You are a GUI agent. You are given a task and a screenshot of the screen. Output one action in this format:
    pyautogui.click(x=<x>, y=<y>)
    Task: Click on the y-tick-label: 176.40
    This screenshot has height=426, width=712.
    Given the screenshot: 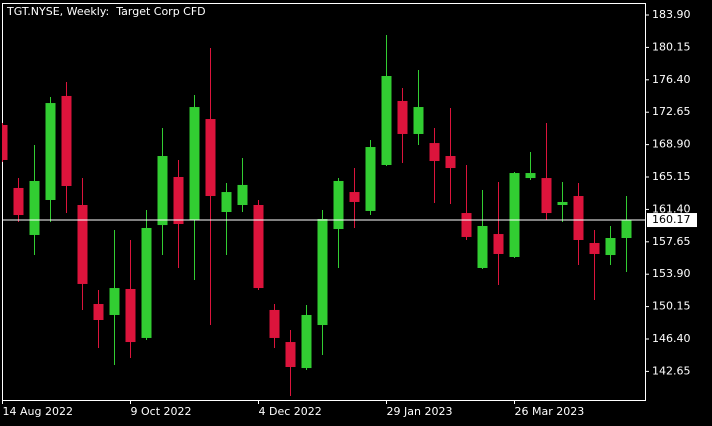 What is the action you would take?
    pyautogui.click(x=671, y=79)
    